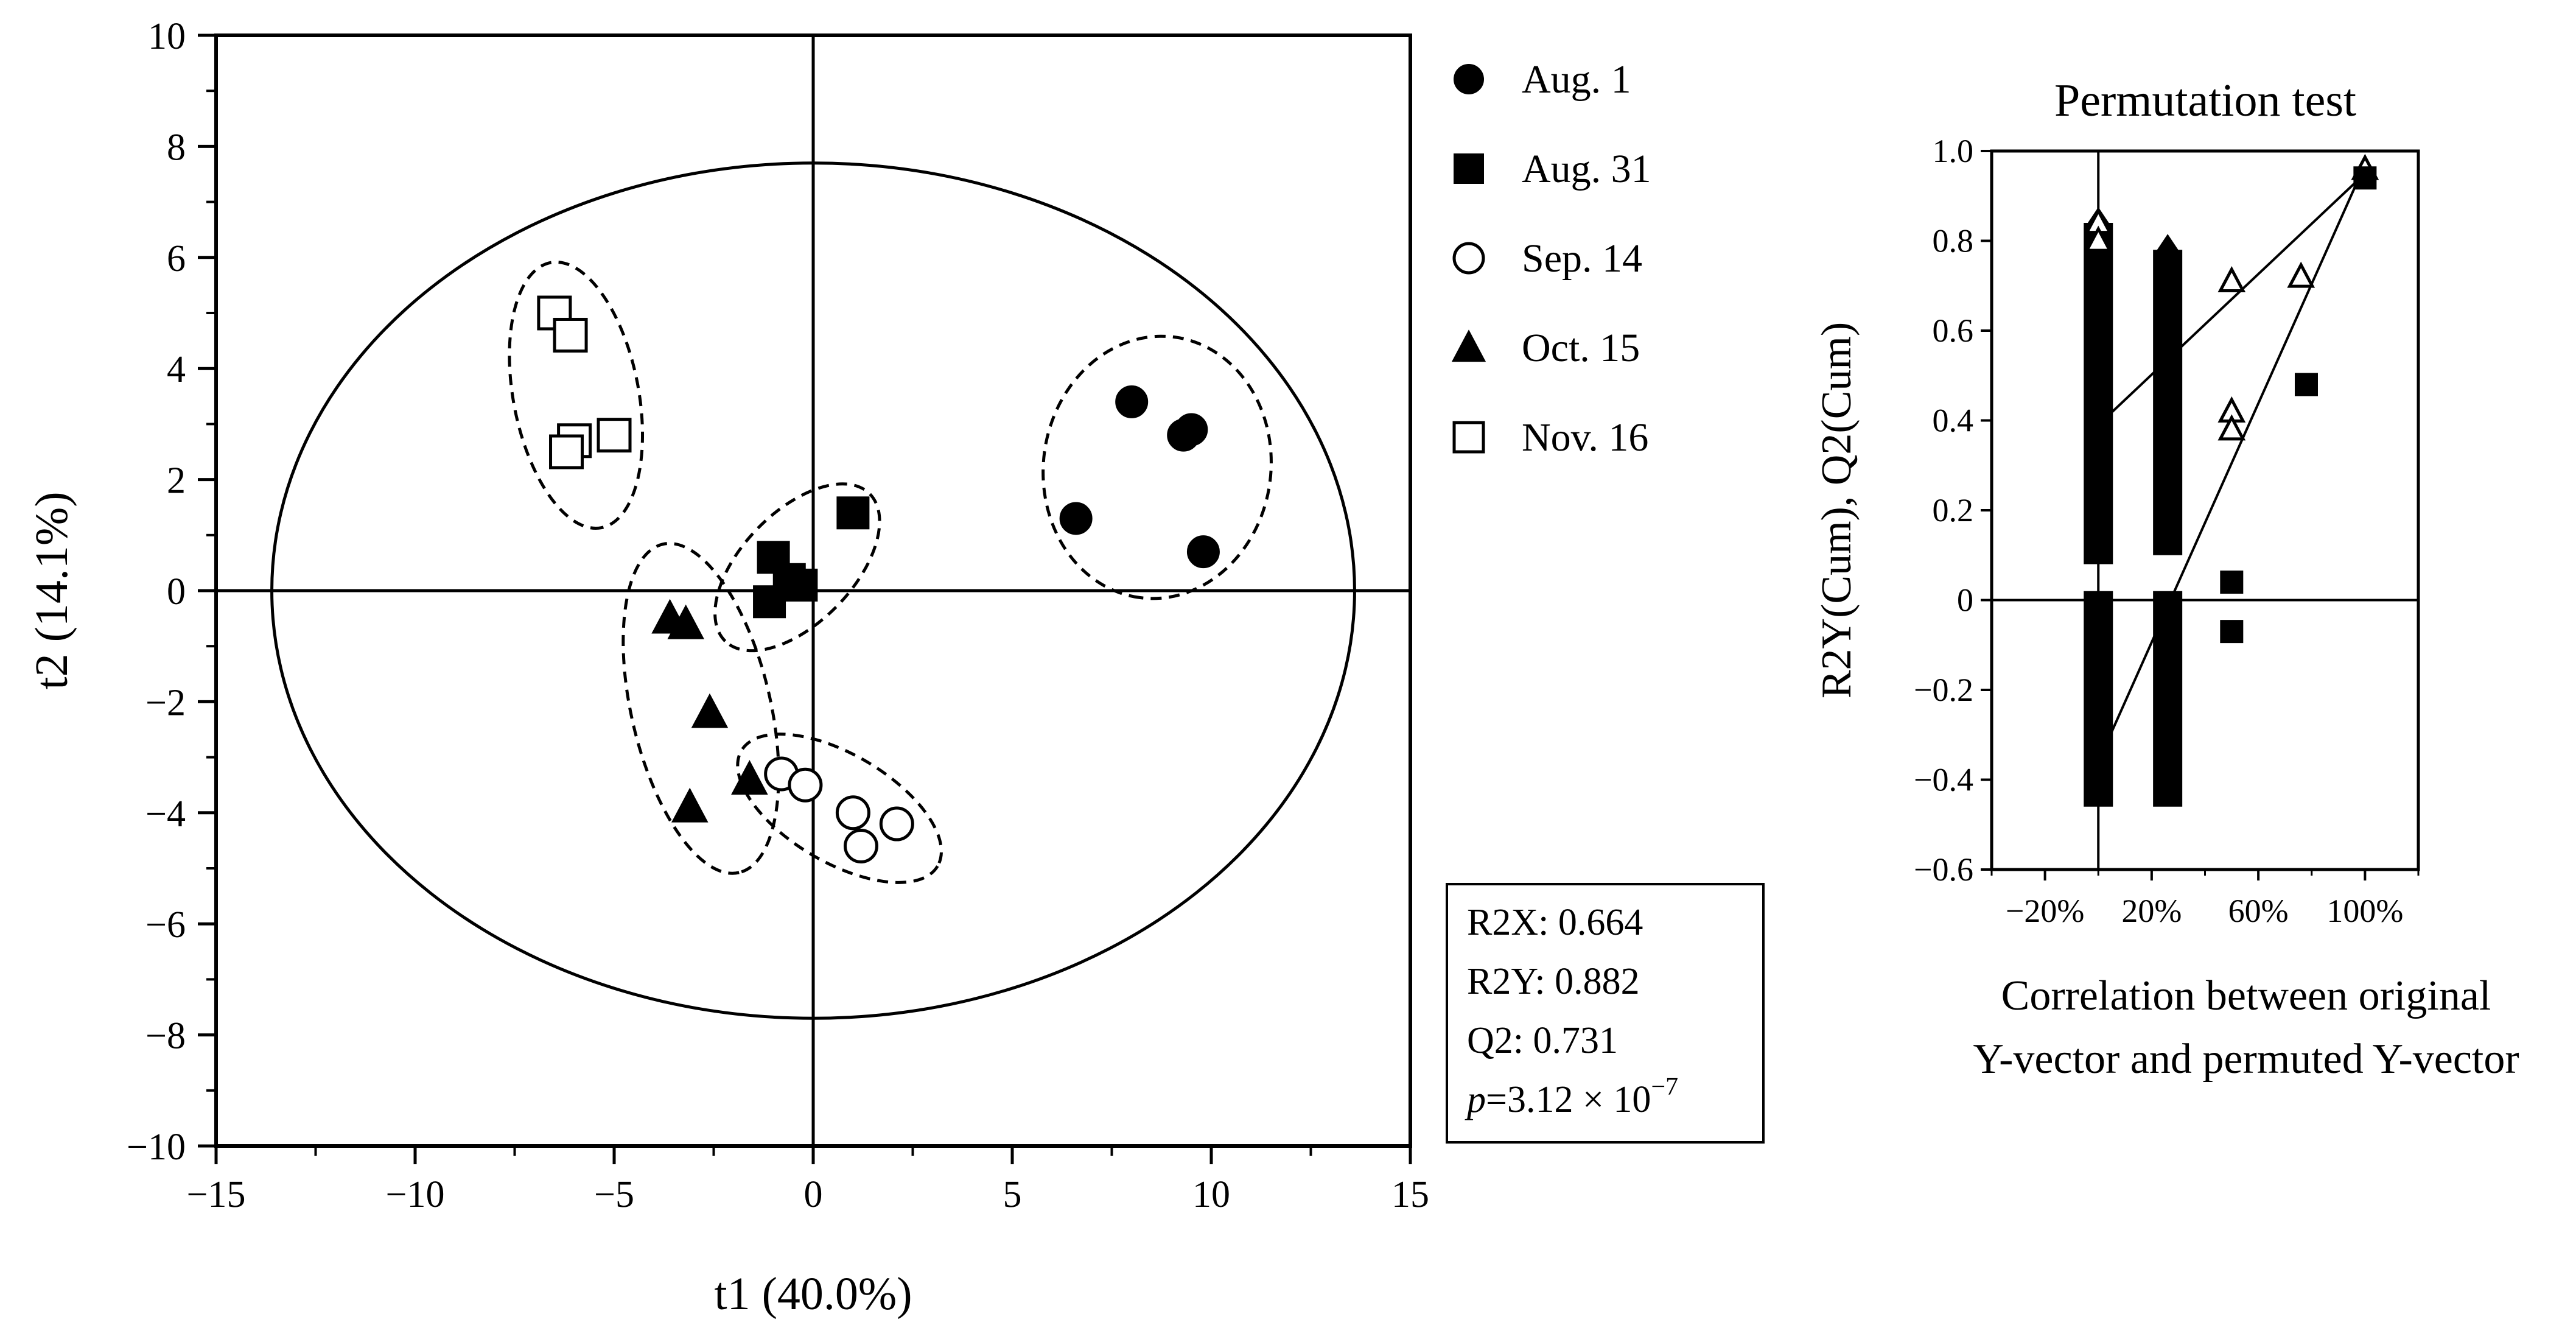  I want to click on permutation-x-tick-label: 20%, so click(2151, 911).